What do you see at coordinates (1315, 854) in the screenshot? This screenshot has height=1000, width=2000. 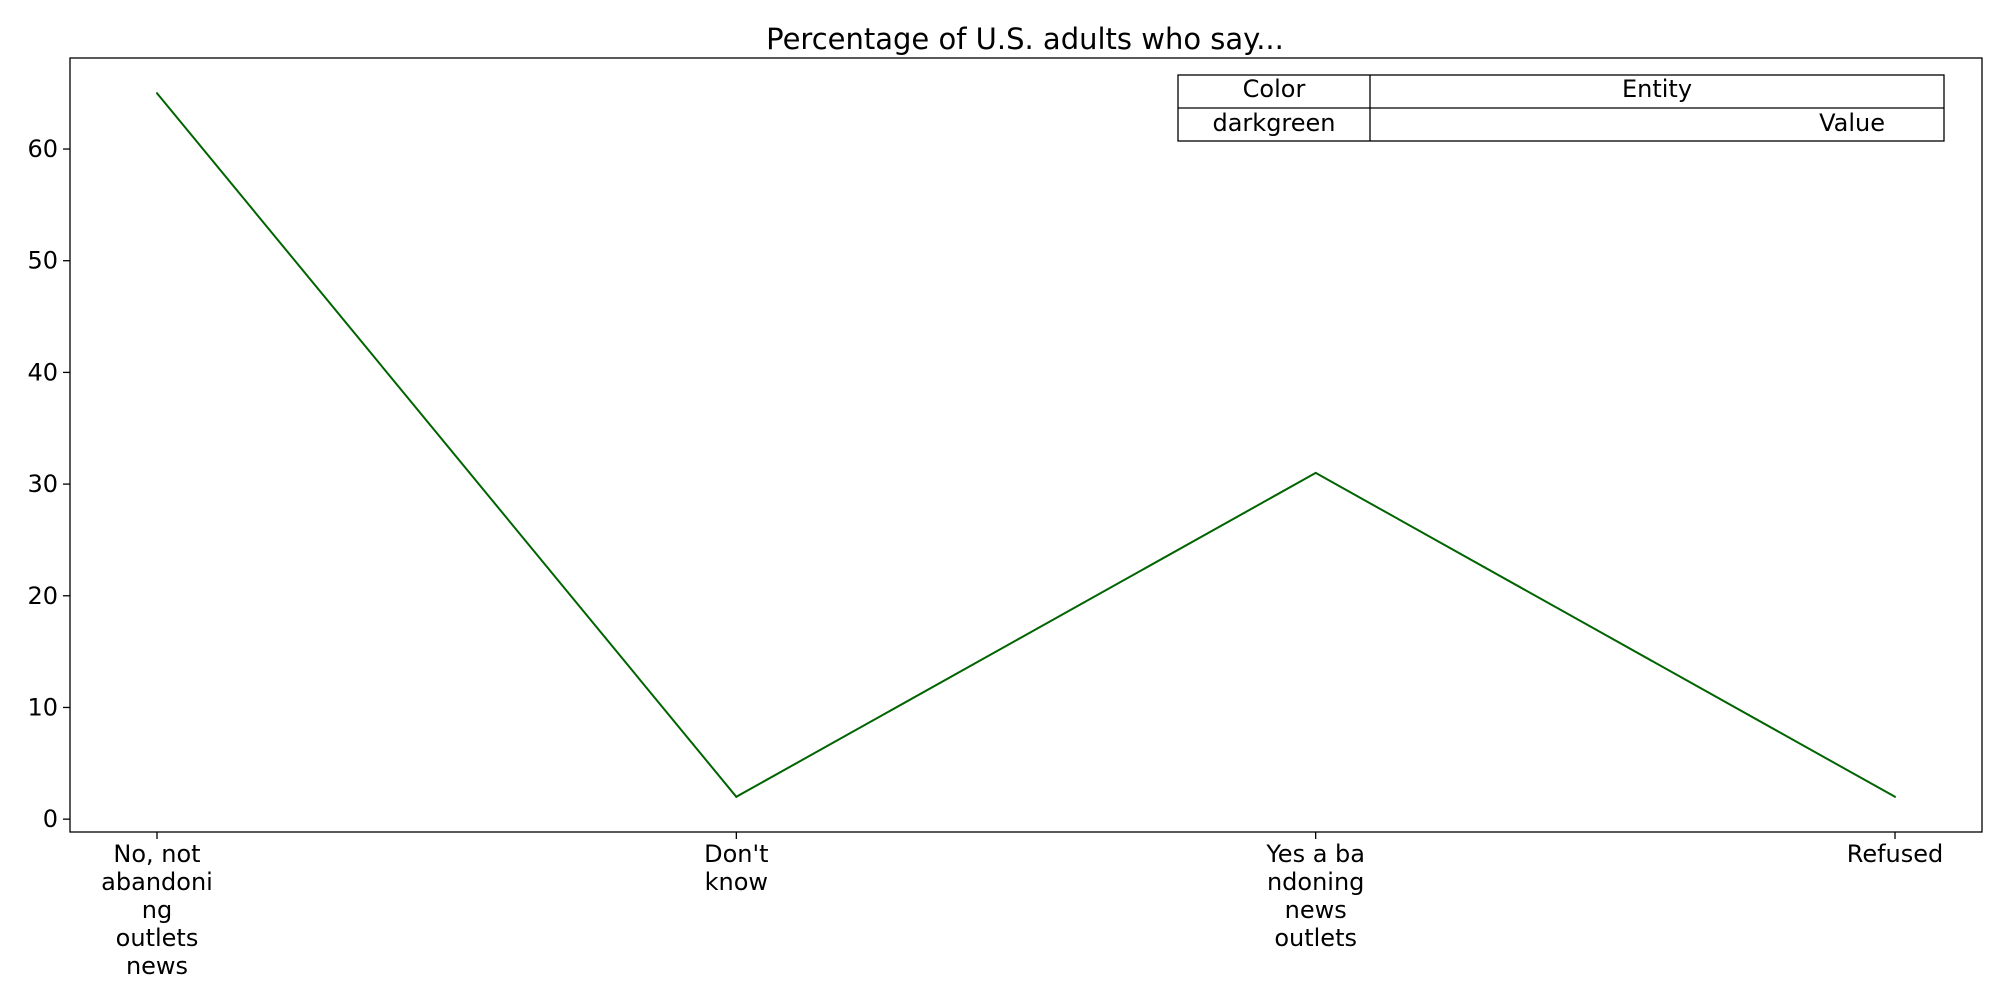 I see `x-tick-label-line: Yes a ba` at bounding box center [1315, 854].